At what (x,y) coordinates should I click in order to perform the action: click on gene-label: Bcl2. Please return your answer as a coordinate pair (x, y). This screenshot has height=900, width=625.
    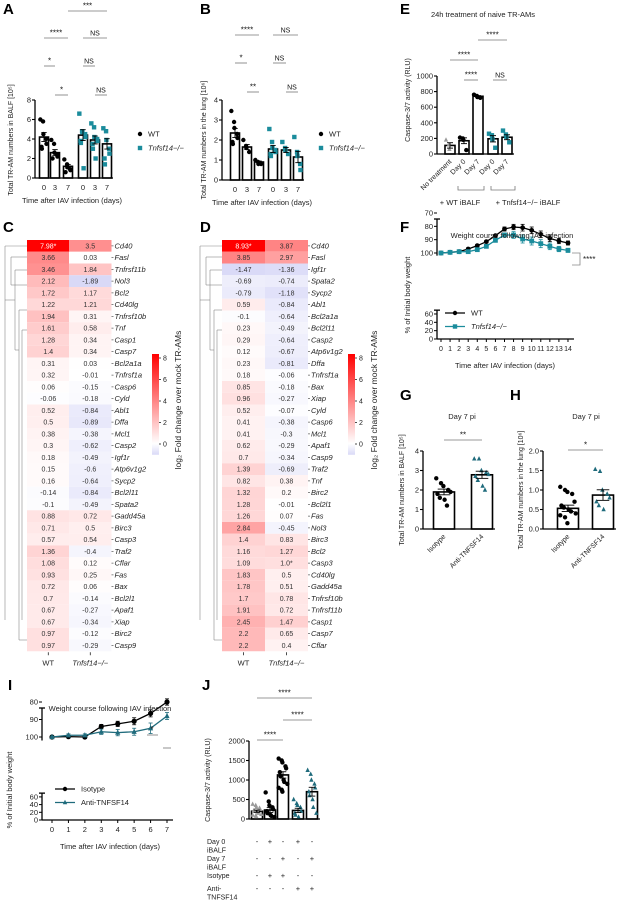
    Looking at the image, I should click on (318, 551).